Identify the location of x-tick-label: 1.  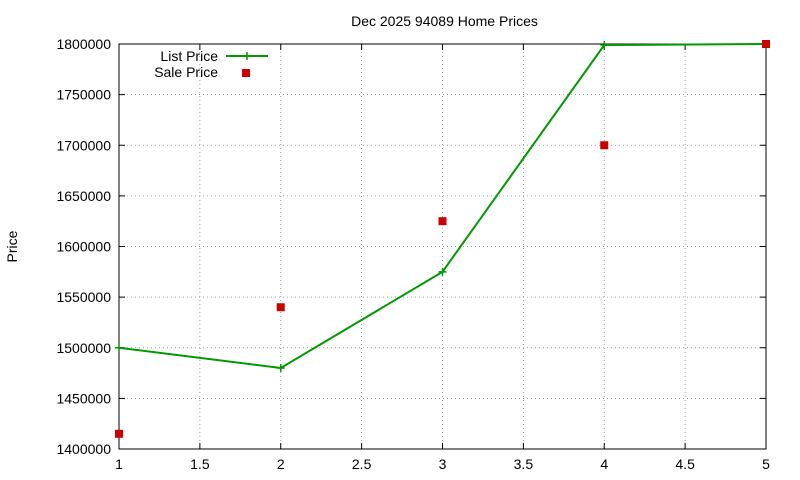
(119, 464).